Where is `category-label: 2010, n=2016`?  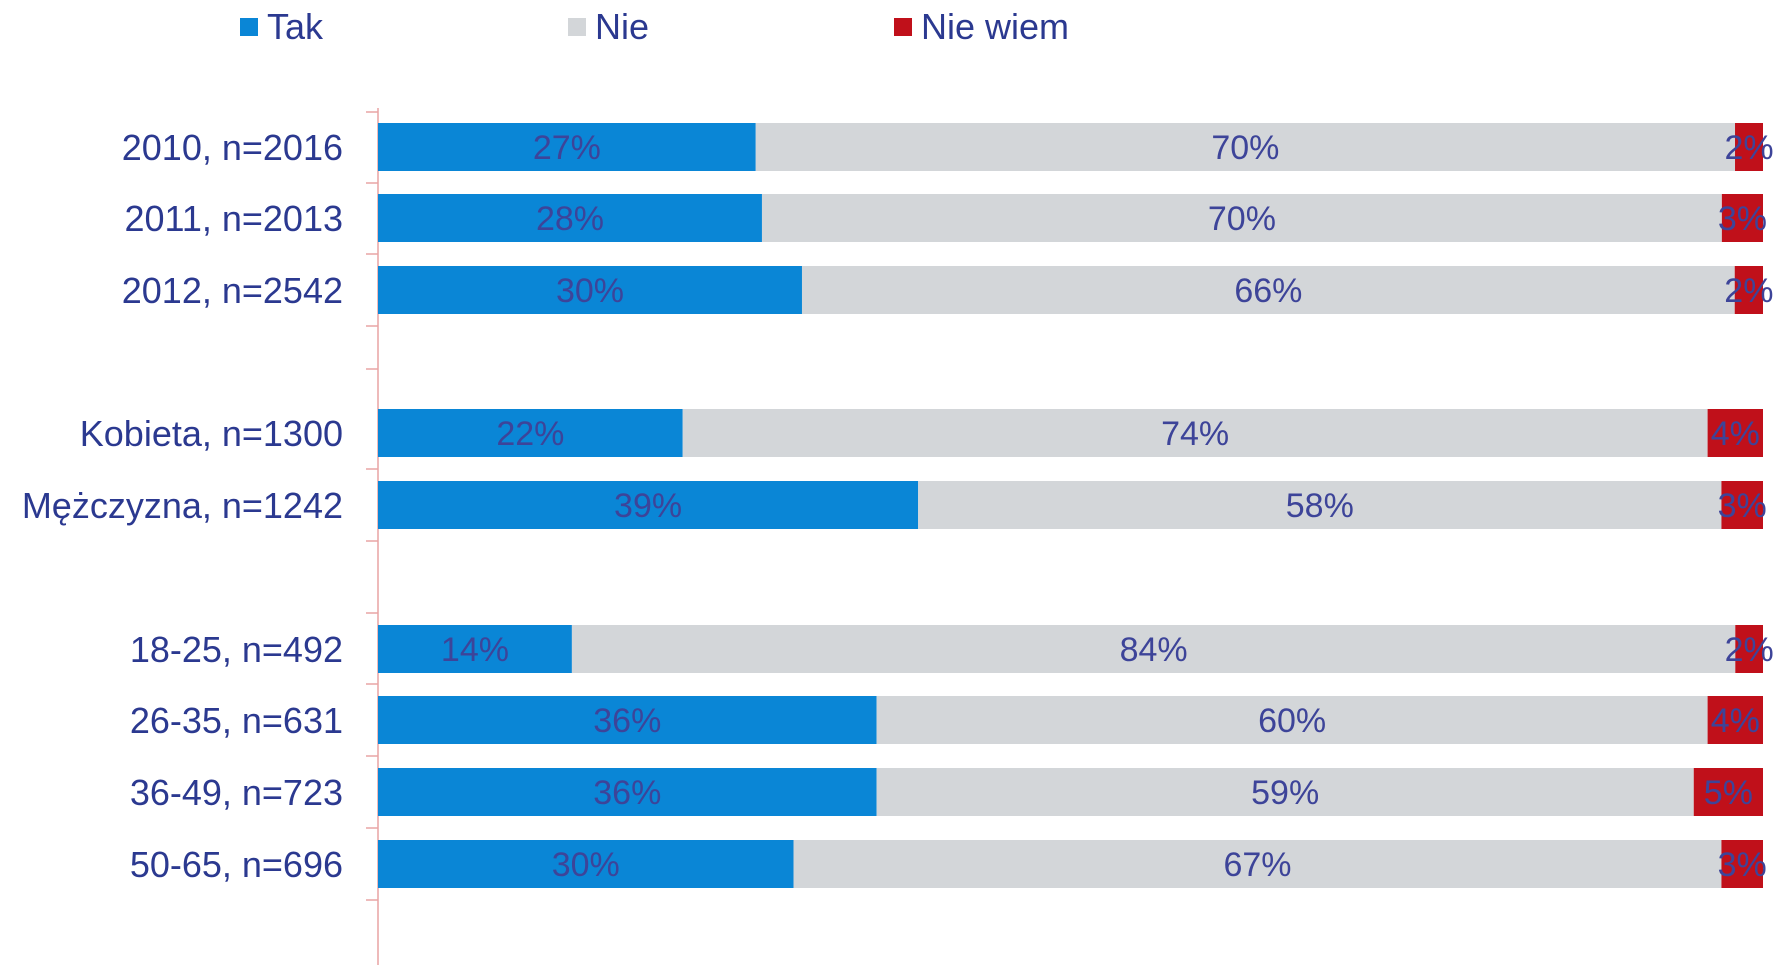 category-label: 2010, n=2016 is located at coordinates (232, 147).